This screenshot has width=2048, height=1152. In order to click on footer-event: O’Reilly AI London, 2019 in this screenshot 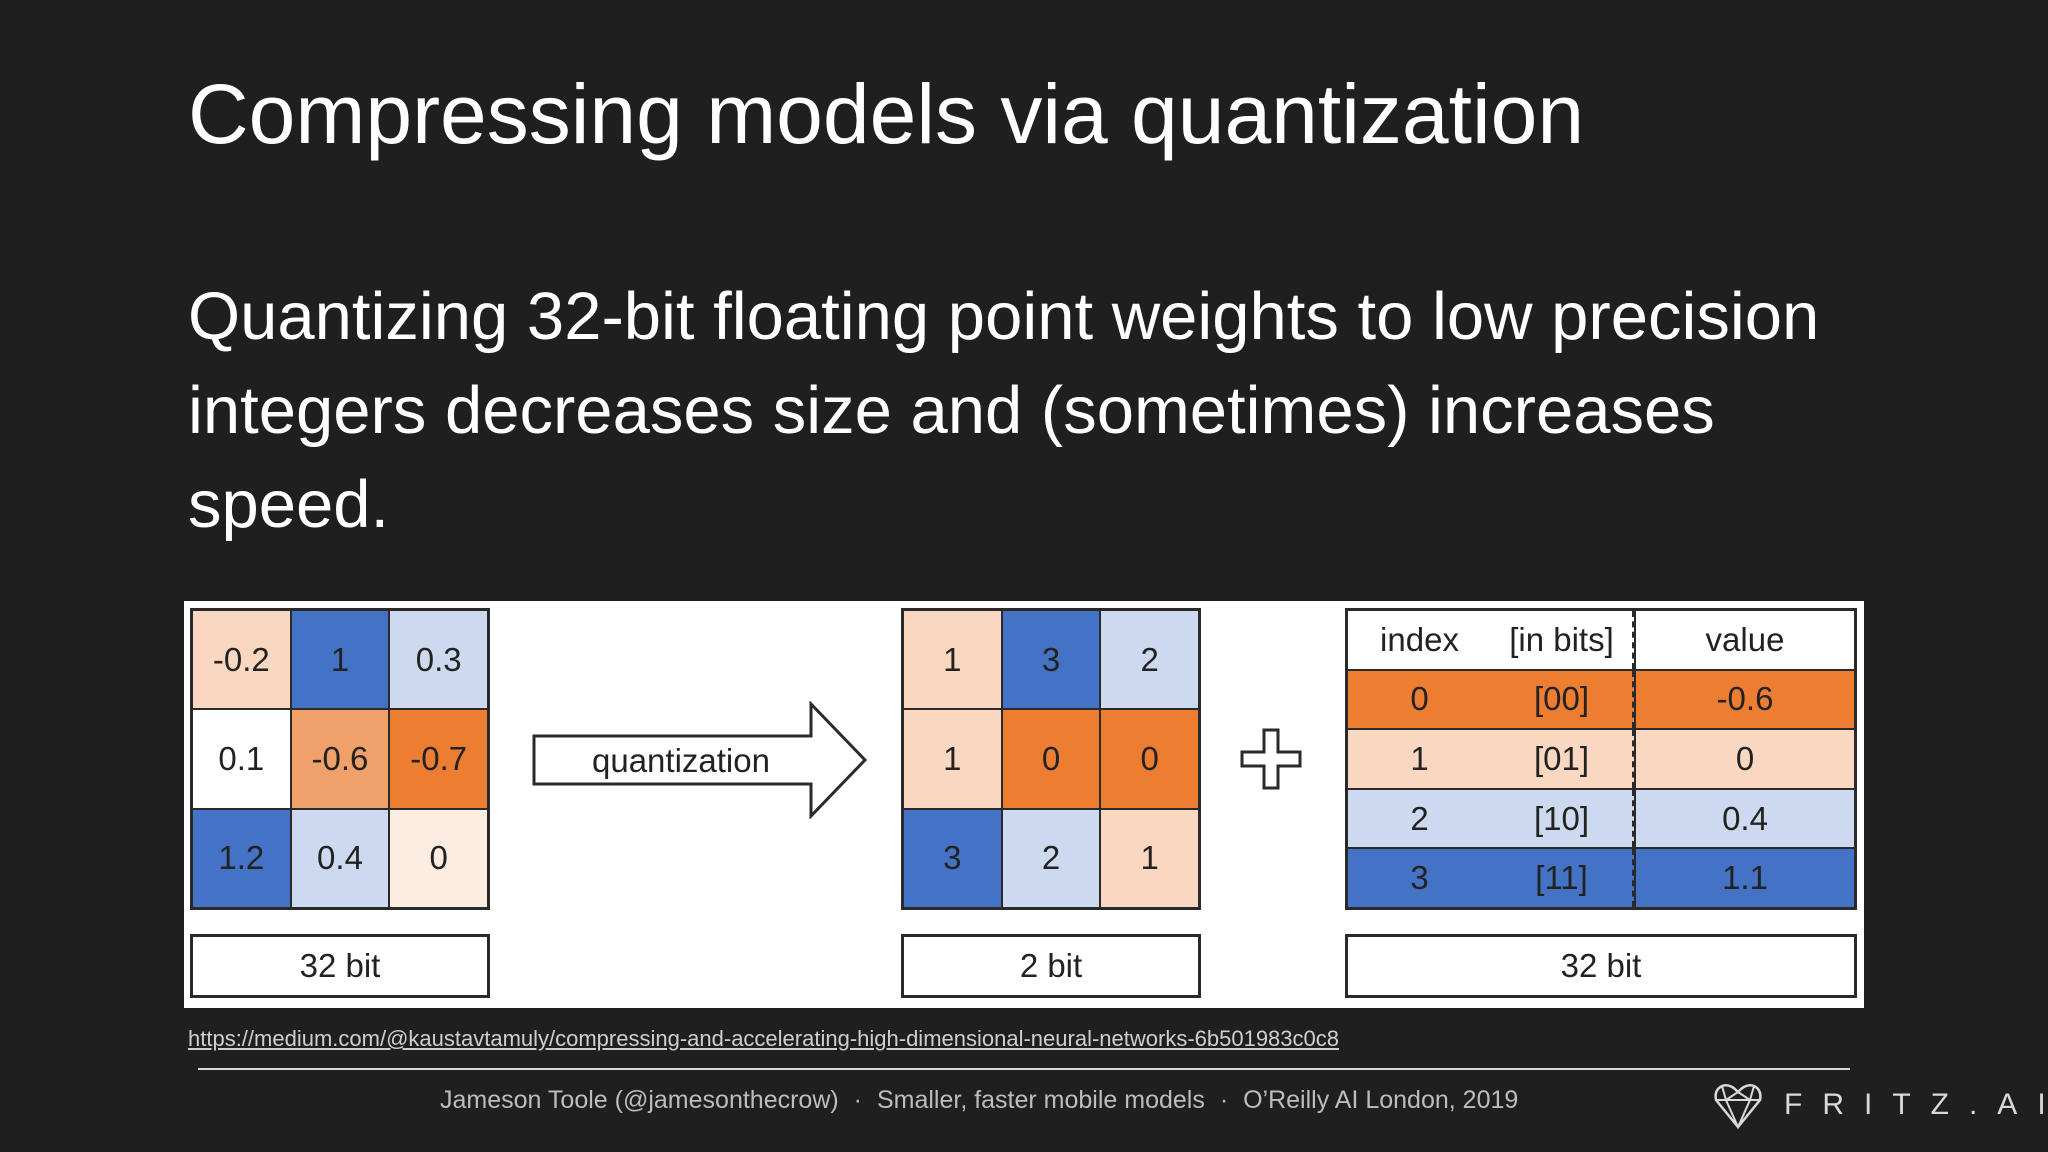, I will do `click(1381, 1100)`.